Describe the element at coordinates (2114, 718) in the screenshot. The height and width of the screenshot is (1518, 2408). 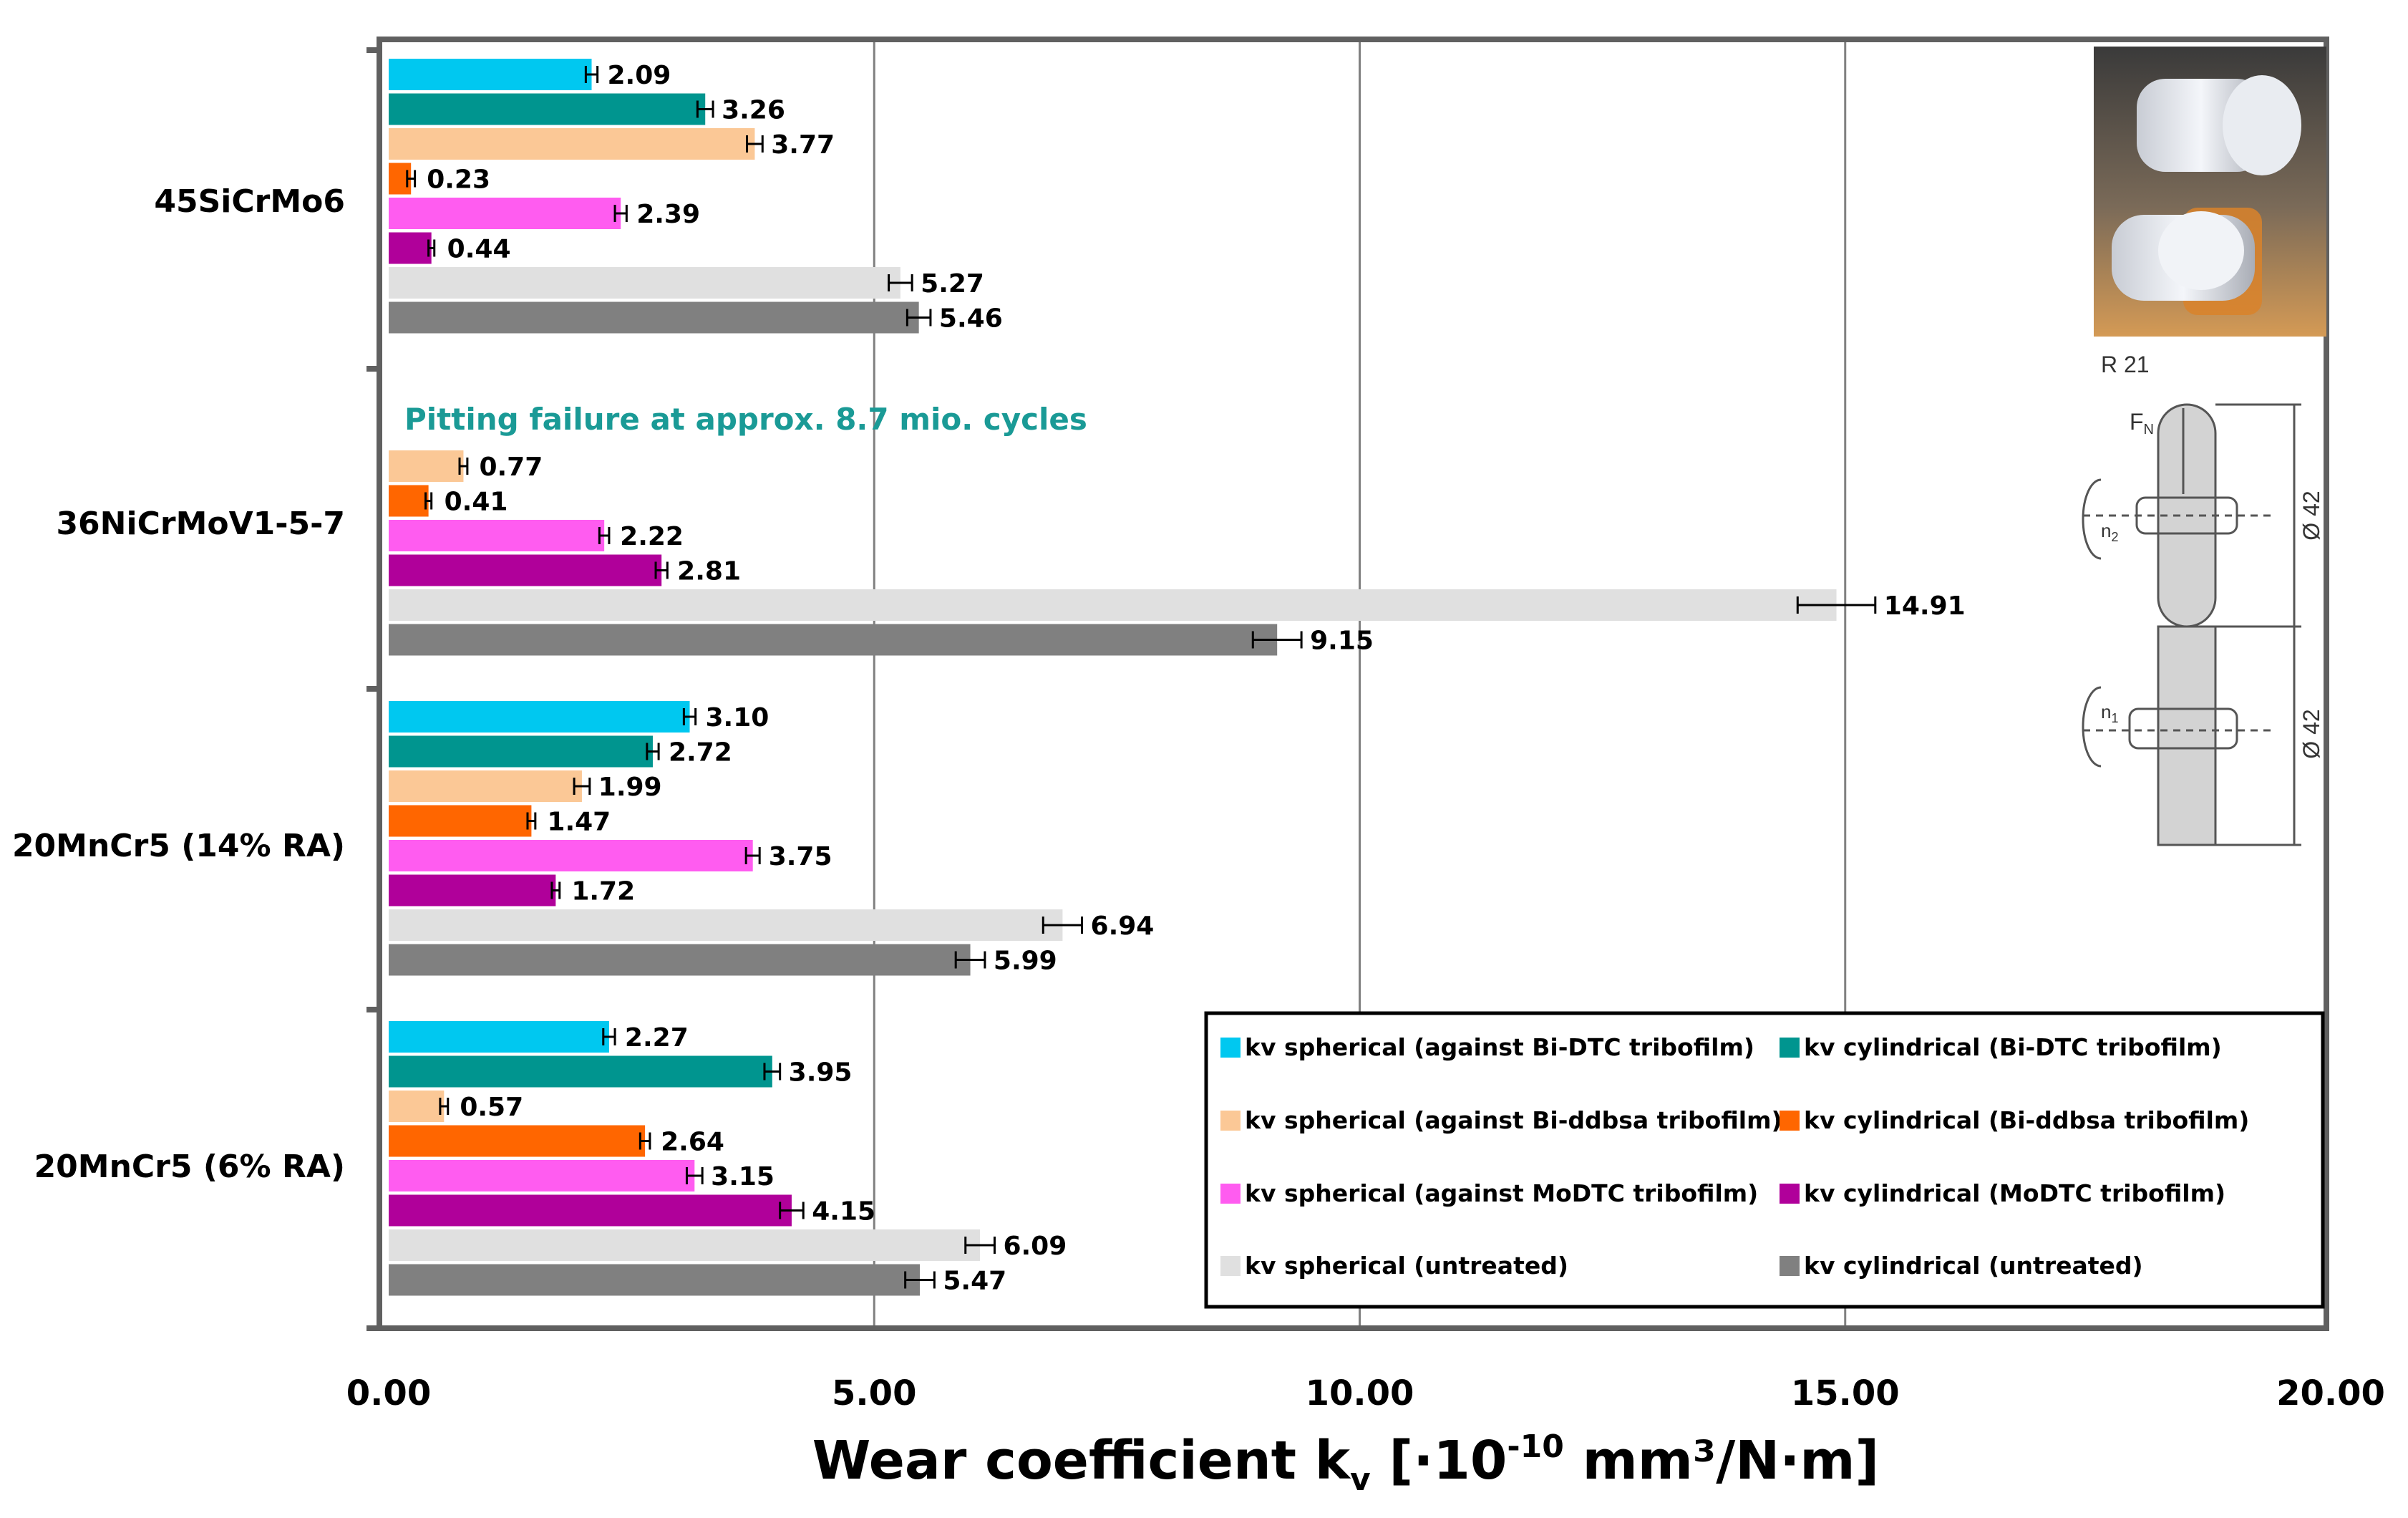
I see `n1-label-sub: 1` at that location.